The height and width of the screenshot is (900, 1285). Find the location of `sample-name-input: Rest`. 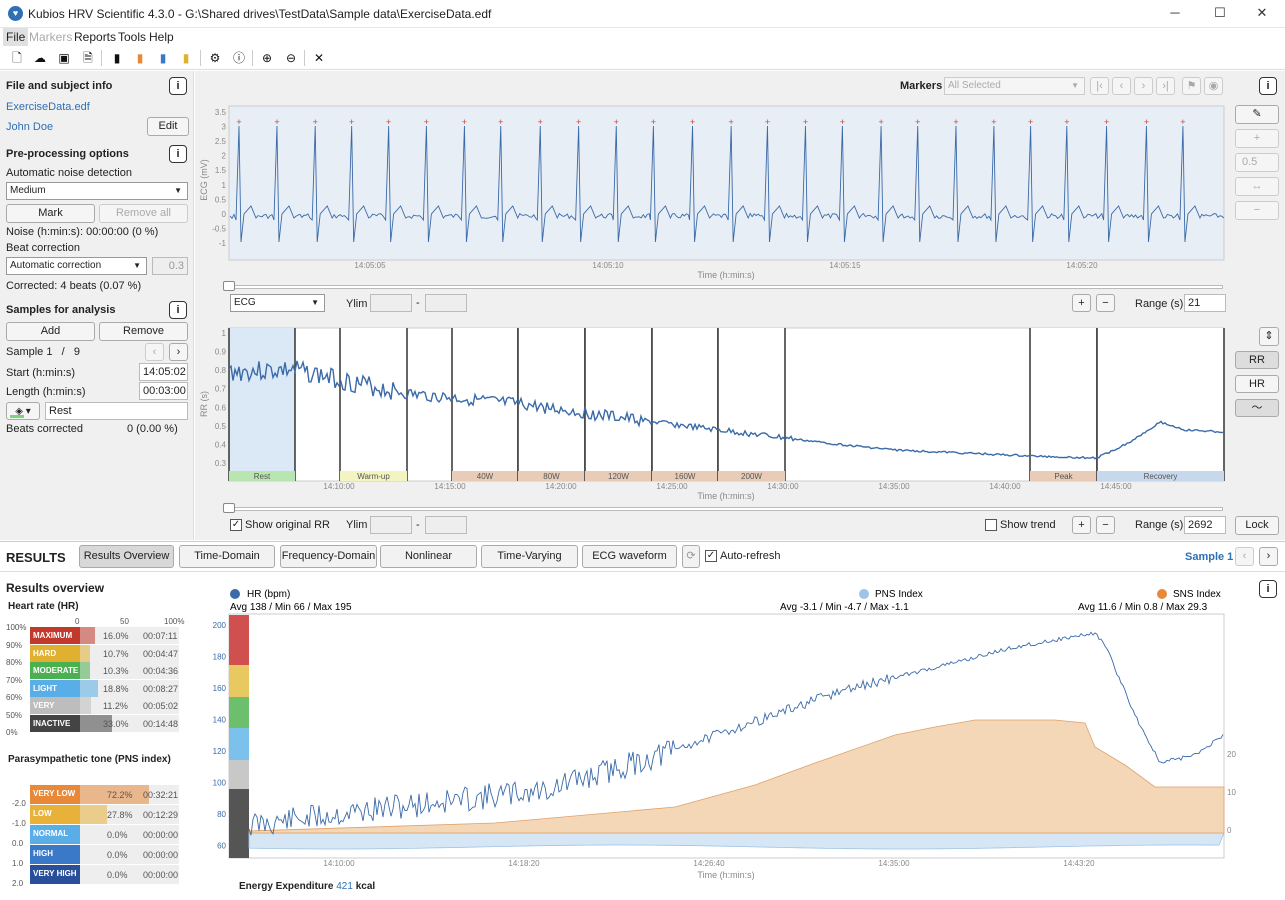

sample-name-input: Rest is located at coordinates (116, 411).